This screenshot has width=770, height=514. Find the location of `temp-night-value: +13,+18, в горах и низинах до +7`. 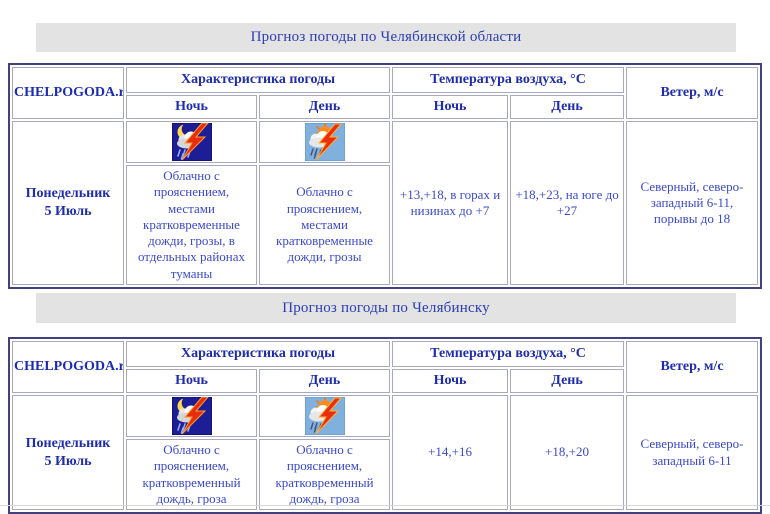

temp-night-value: +13,+18, в горах и низинах до +7 is located at coordinates (450, 203).